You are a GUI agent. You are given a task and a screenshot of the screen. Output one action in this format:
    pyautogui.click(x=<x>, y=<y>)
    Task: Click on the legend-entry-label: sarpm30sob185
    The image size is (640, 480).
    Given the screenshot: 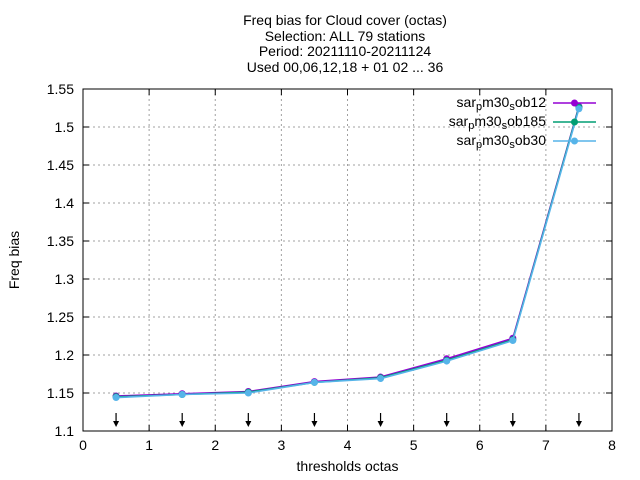 What is the action you would take?
    pyautogui.click(x=497, y=122)
    